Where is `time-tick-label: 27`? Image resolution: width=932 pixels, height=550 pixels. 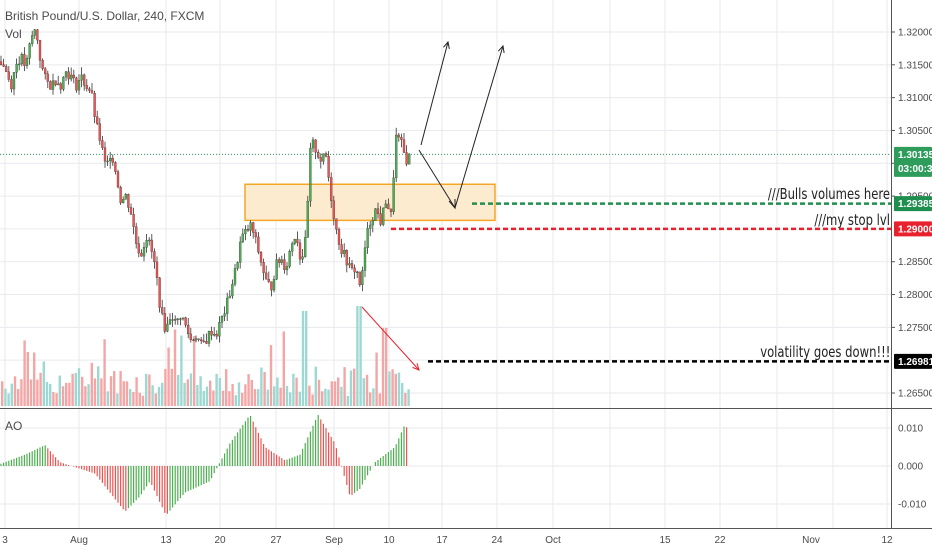 time-tick-label: 27 is located at coordinates (276, 540).